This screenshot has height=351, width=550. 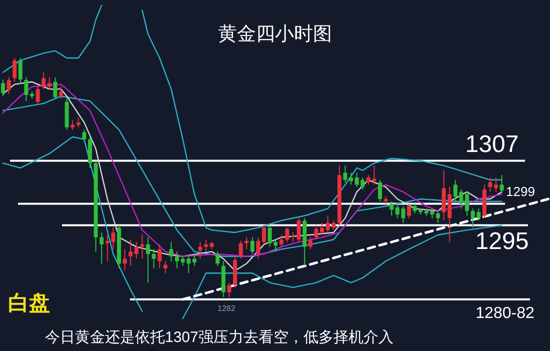 I want to click on text: 1280-82, so click(x=505, y=313).